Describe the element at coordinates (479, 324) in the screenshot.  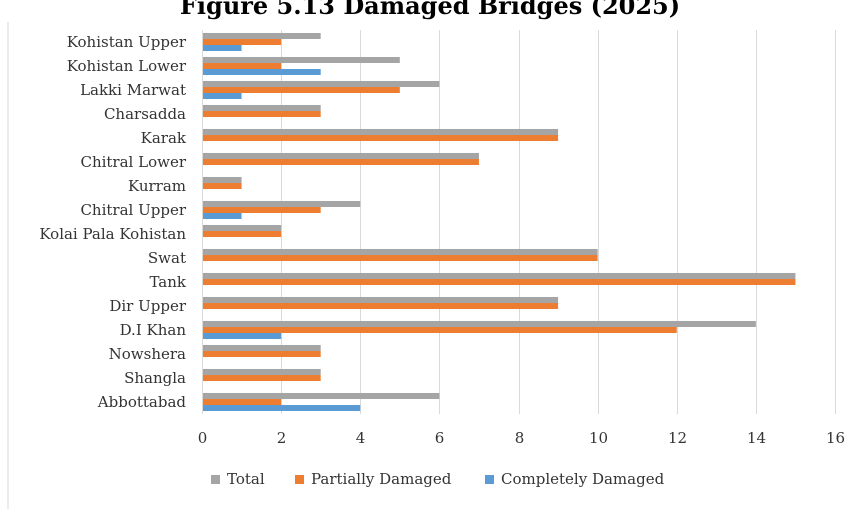
I see `bar-total-d-i-khan` at that location.